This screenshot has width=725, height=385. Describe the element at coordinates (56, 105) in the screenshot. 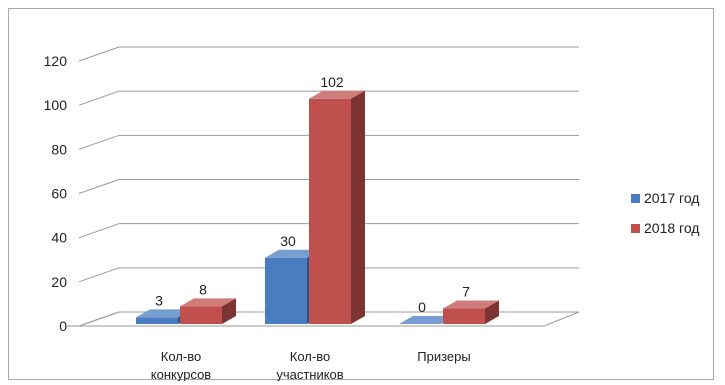

I see `y-tick-label: 100` at that location.